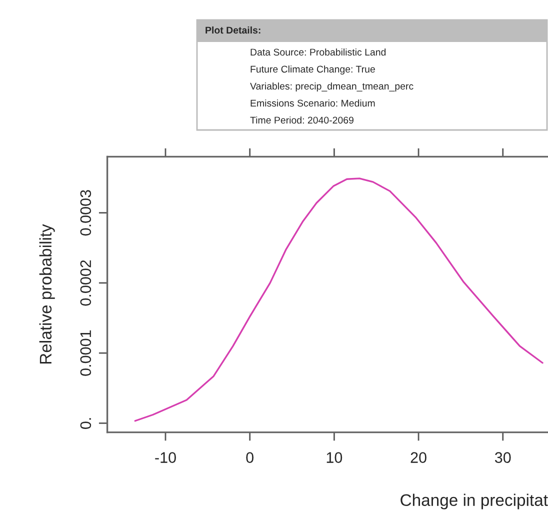 This screenshot has width=548, height=515. I want to click on text: Future Climate Change: True, so click(312, 70).